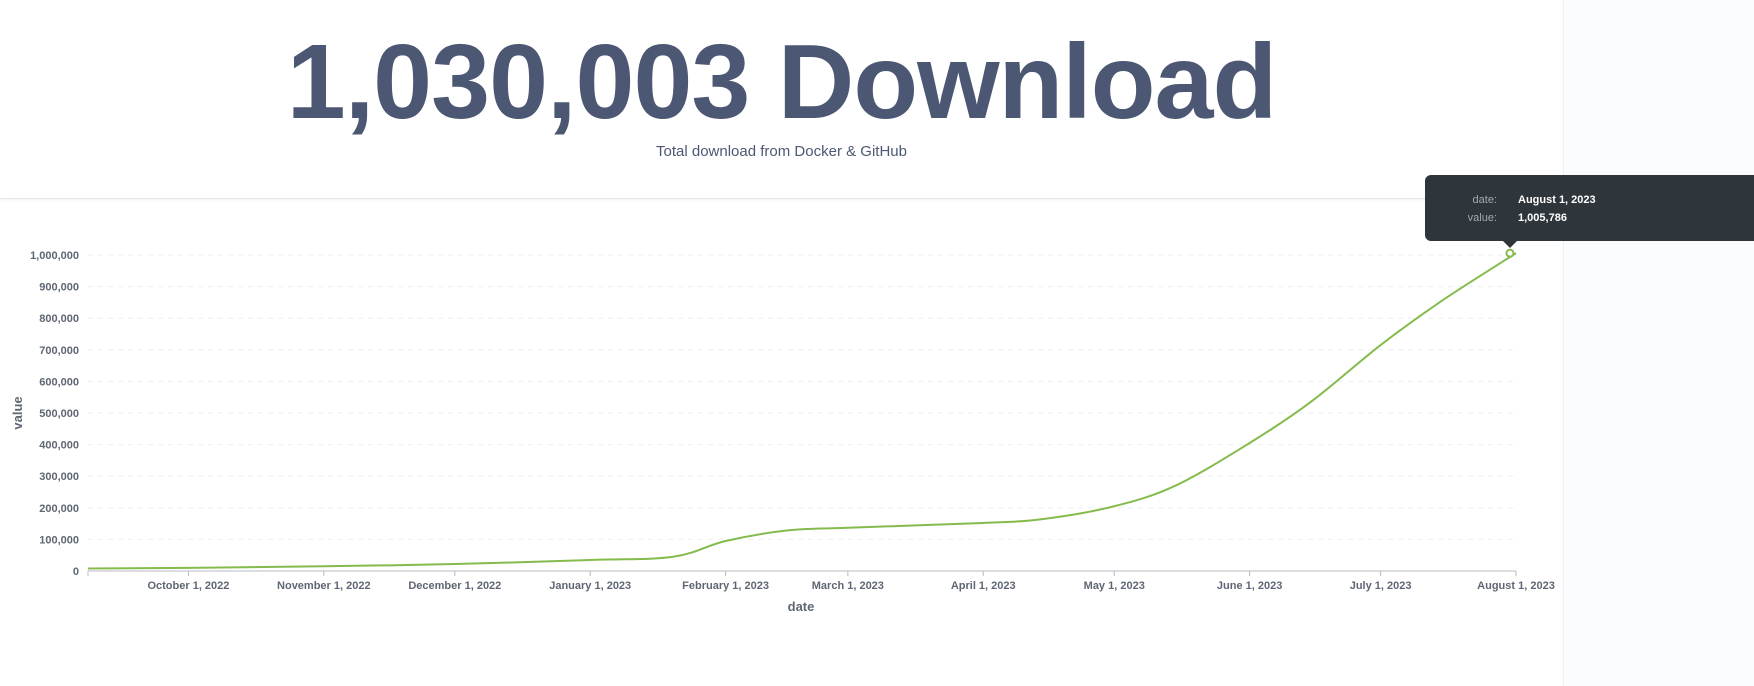  I want to click on x-tick-label: March 1, 2023, so click(848, 586).